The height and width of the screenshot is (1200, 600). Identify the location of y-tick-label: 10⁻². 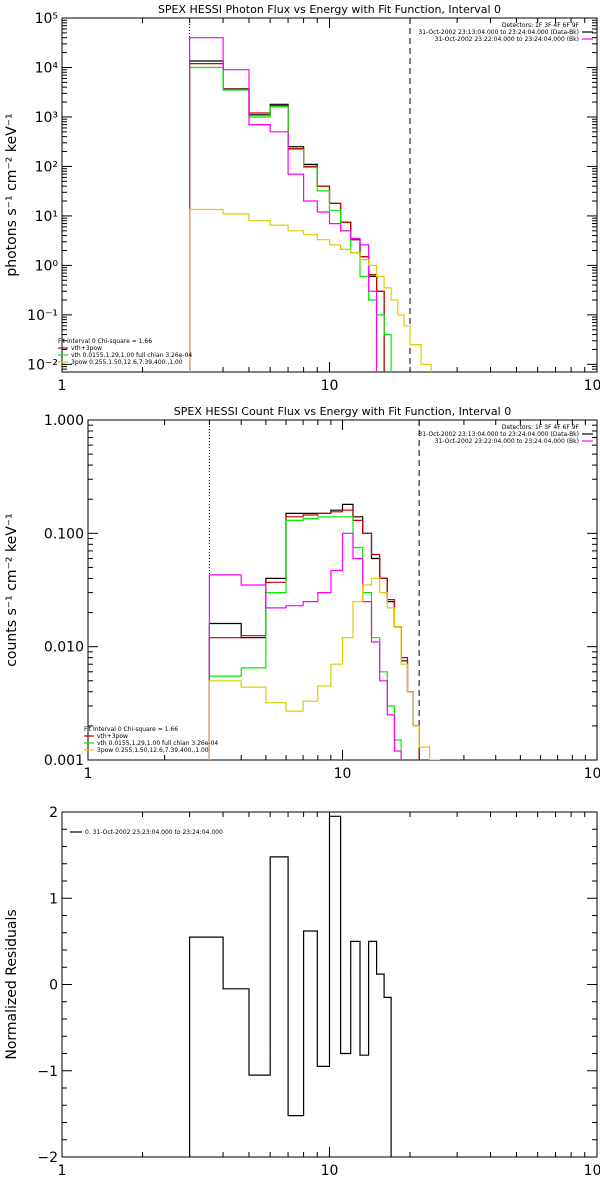
(42, 365).